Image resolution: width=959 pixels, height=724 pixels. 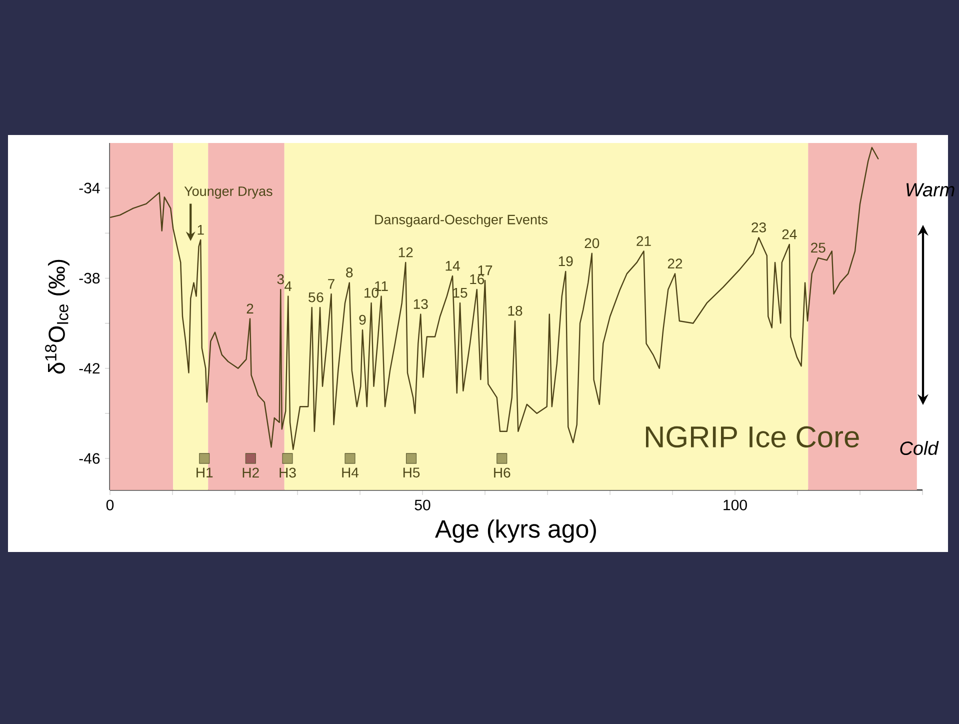 I want to click on annotation: Cold, so click(x=919, y=448).